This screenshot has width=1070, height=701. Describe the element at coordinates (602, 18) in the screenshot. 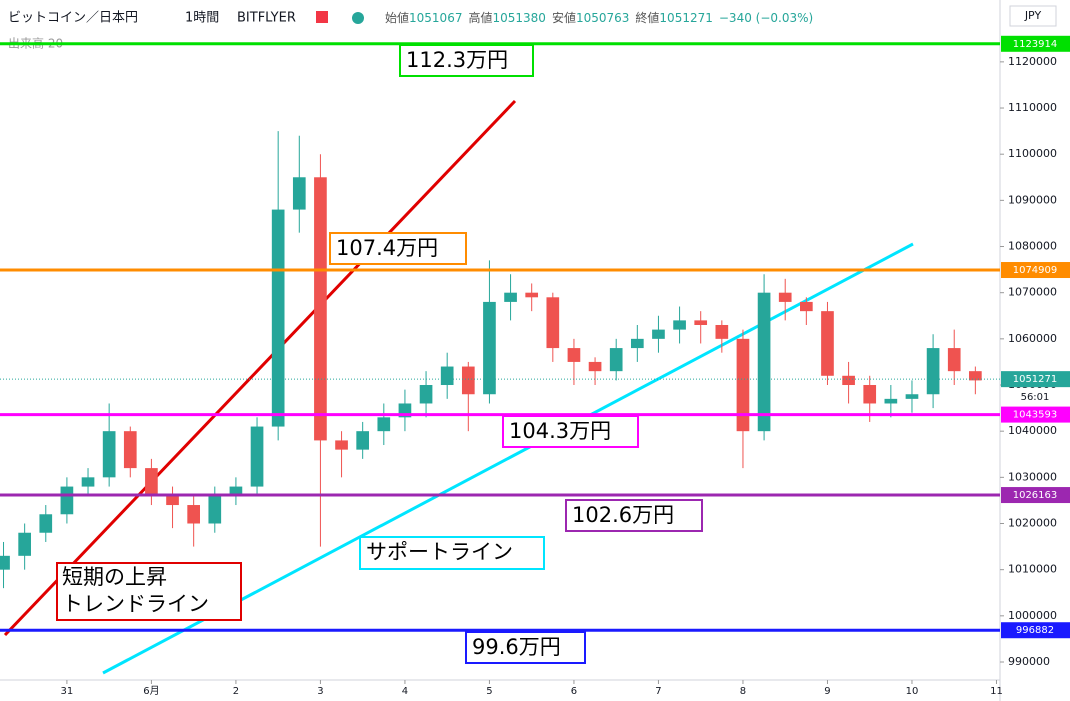

I see `ohlc-value: 1050763` at that location.